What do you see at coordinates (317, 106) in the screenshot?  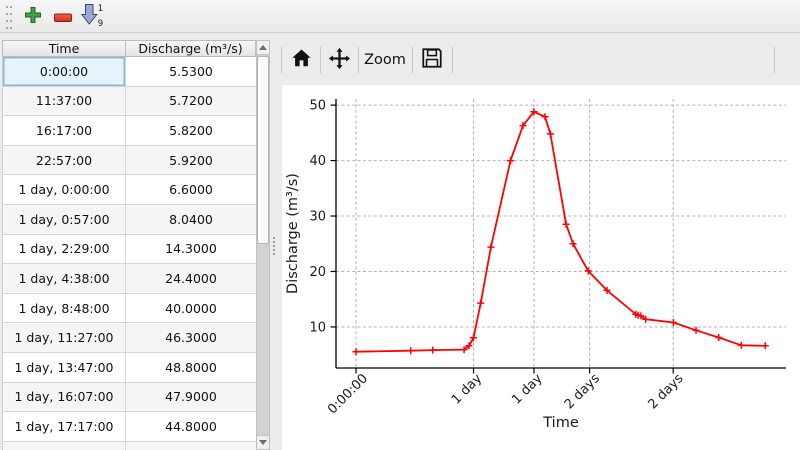 I see `y-tick-label: 50` at bounding box center [317, 106].